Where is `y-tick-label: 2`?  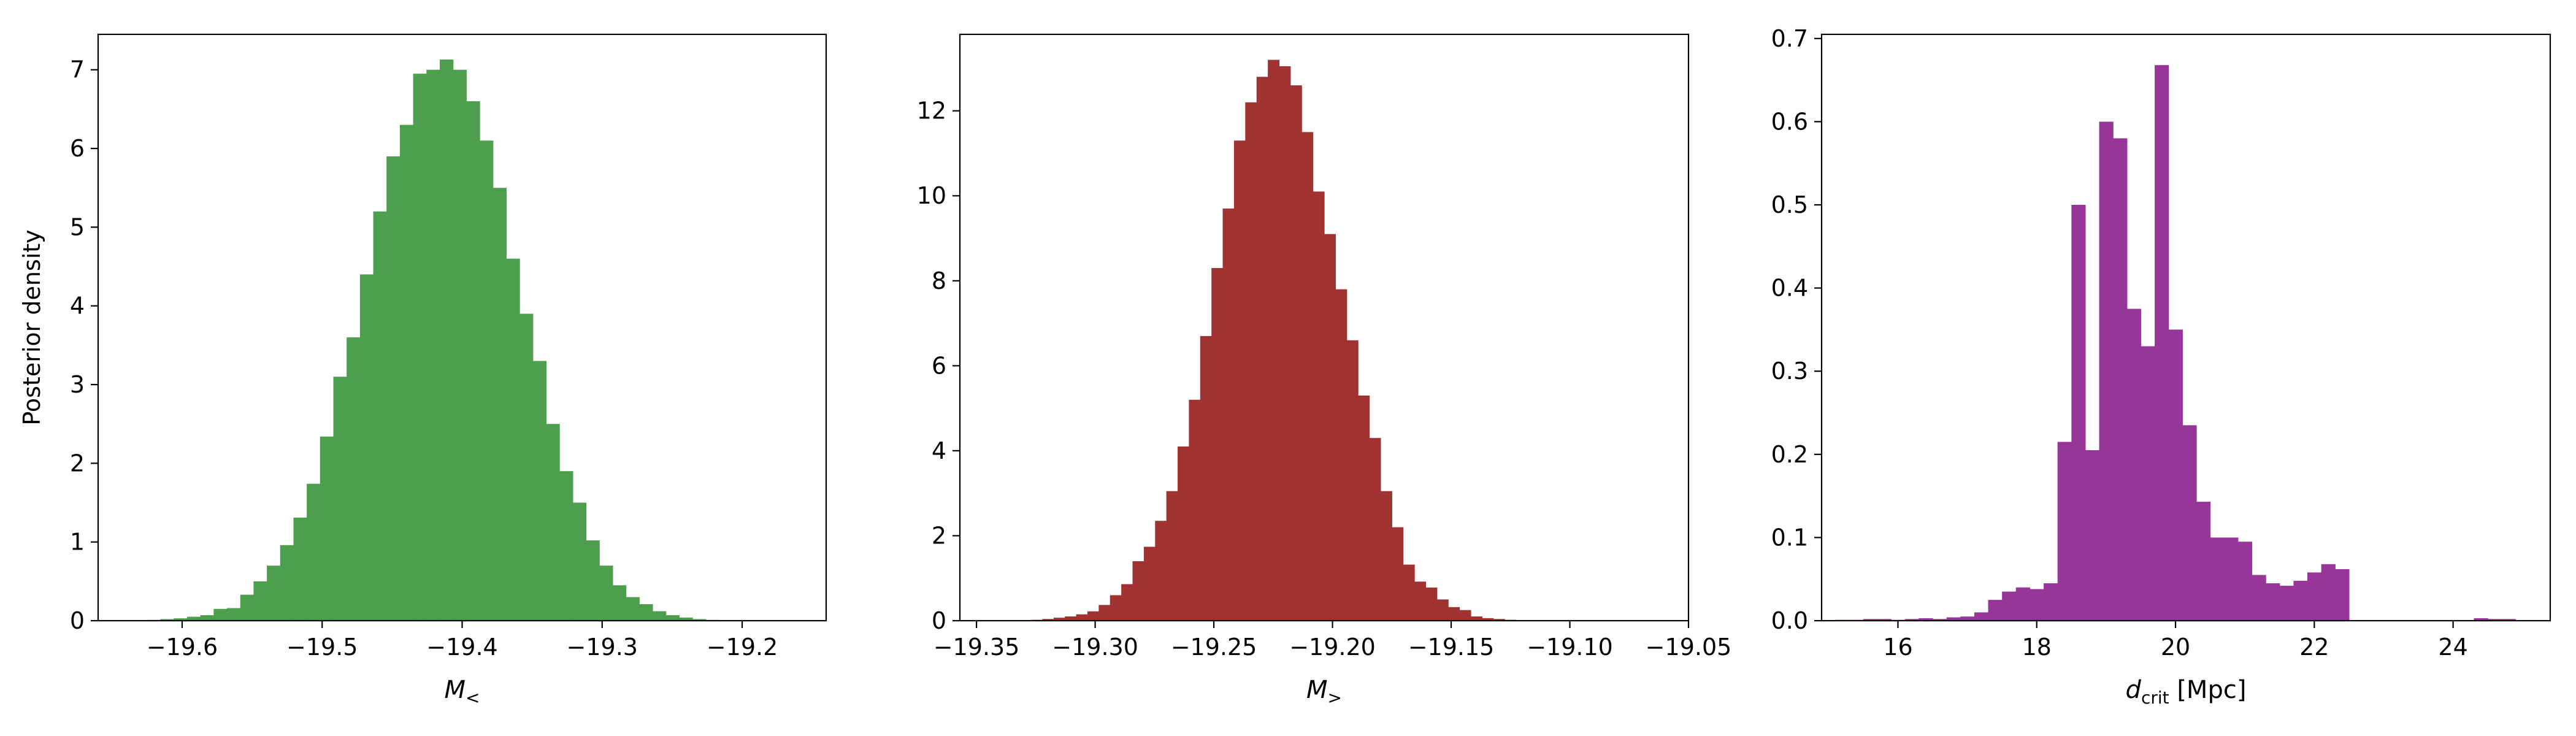 y-tick-label: 2 is located at coordinates (939, 535).